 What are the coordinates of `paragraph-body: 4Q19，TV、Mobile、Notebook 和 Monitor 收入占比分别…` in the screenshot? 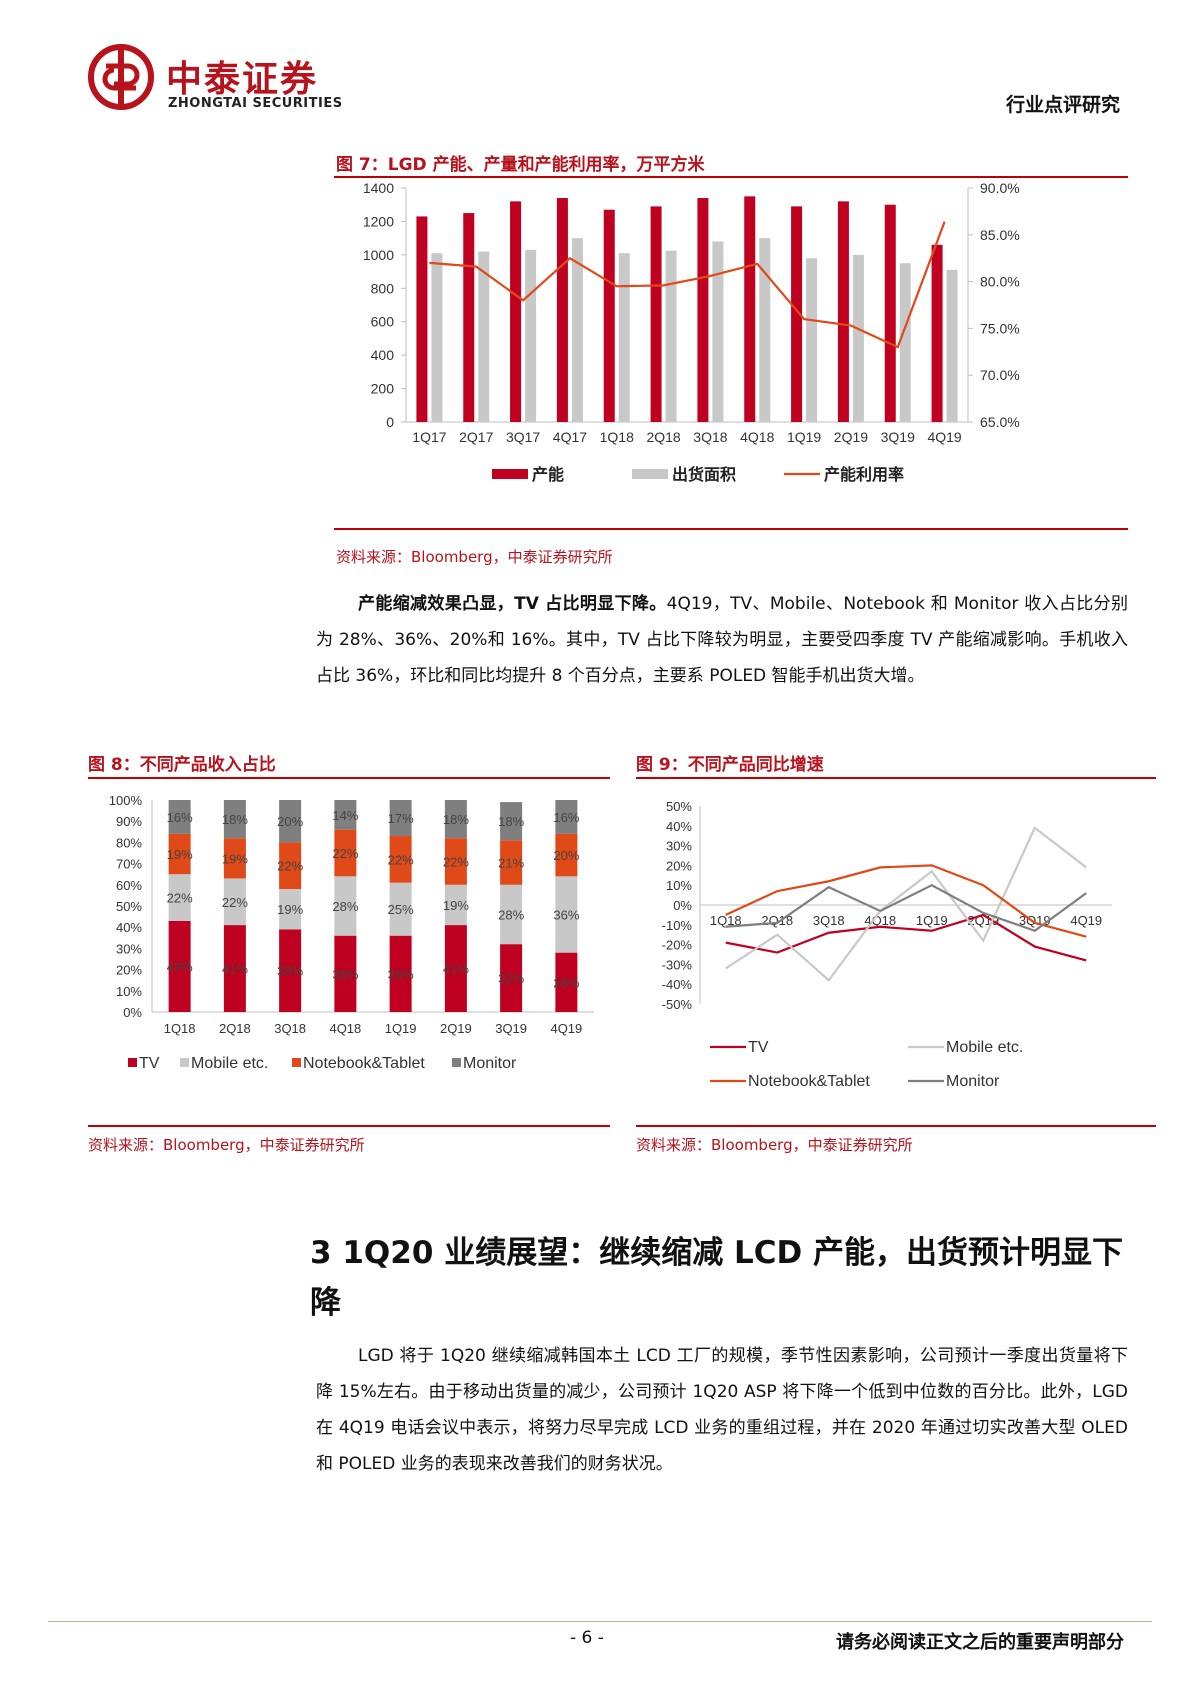 It's located at (722, 640).